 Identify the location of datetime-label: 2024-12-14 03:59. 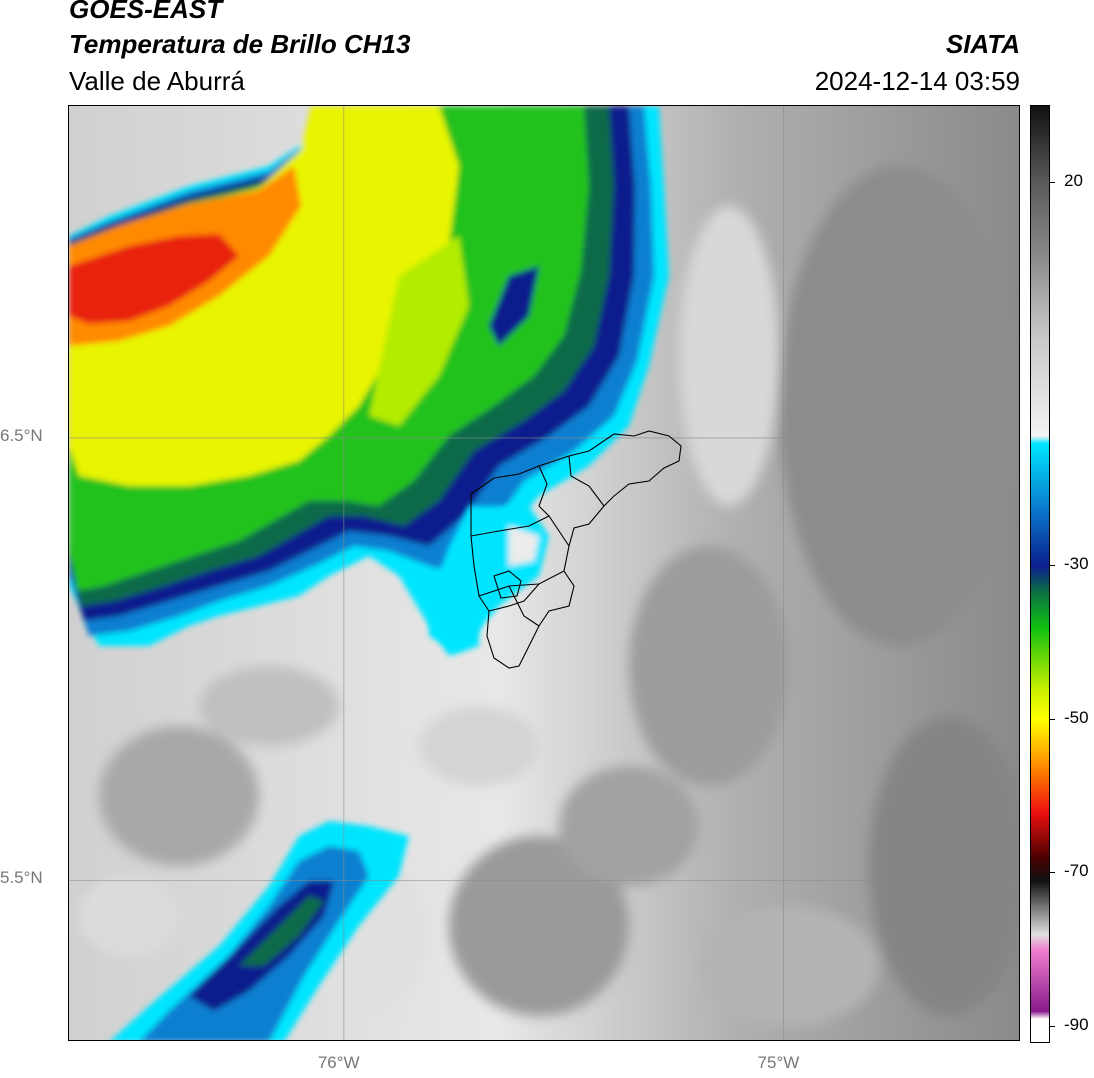
(917, 81).